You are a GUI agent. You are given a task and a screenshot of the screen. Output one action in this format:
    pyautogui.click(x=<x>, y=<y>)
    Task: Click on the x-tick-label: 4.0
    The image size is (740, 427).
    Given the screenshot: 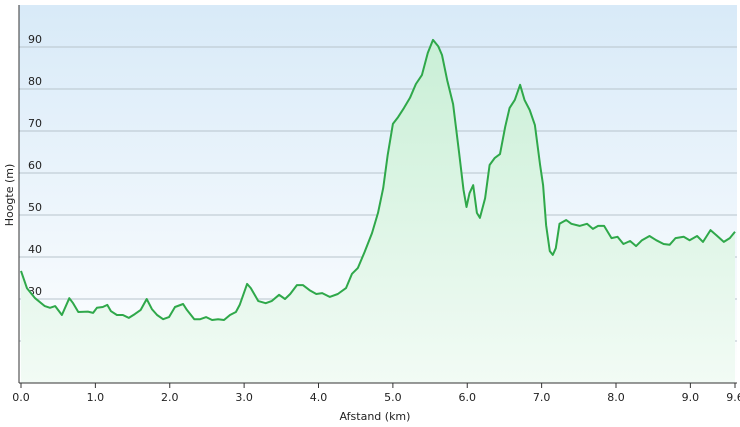 What is the action you would take?
    pyautogui.click(x=319, y=397)
    